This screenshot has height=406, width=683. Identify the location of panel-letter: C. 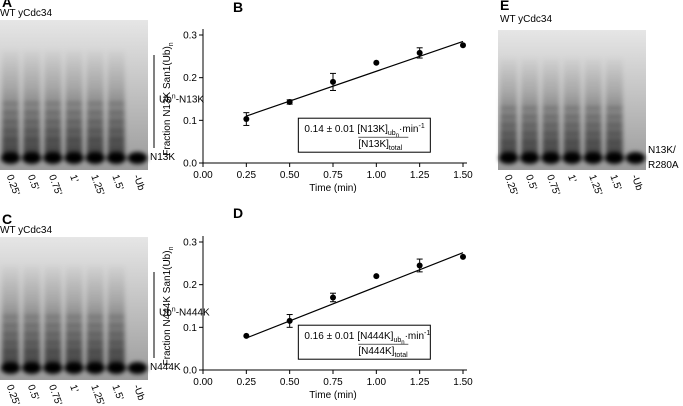
(7, 219).